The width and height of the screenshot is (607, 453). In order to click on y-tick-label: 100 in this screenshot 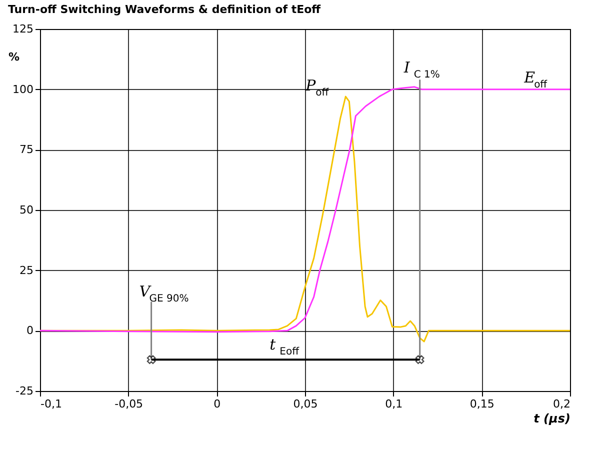, I will do `click(23, 89)`.